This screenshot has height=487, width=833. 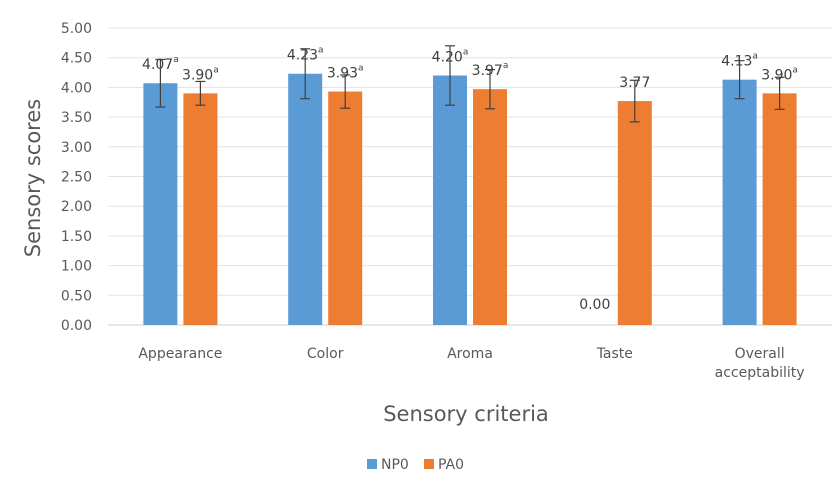 I want to click on y-tick-label: 0.00, so click(x=76, y=326).